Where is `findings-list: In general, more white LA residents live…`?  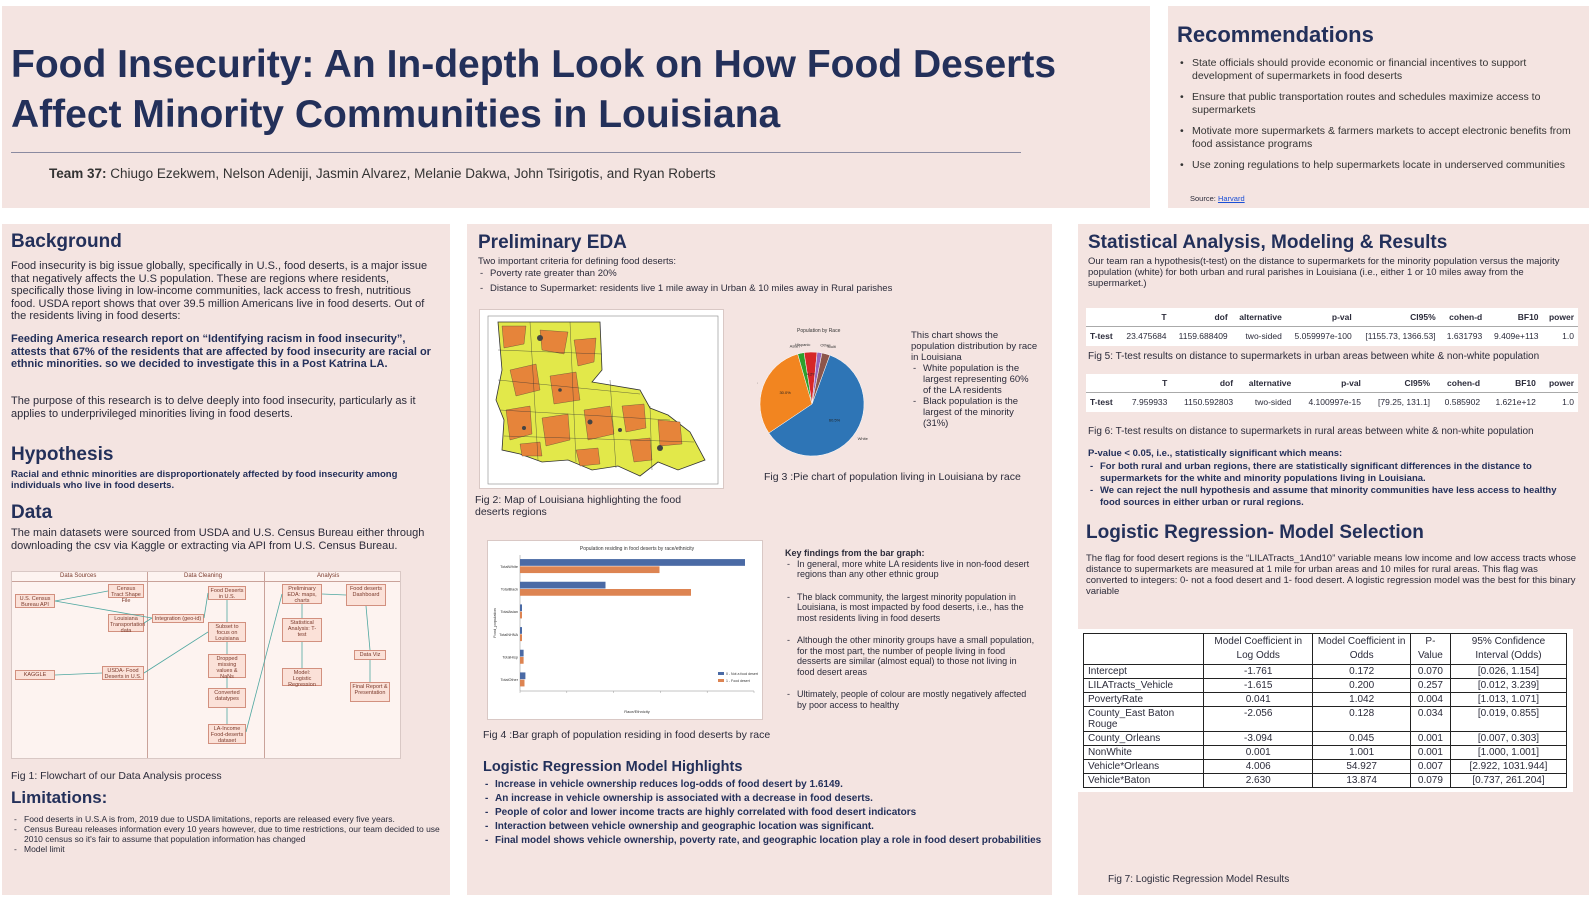
findings-list: In general, more white LA residents live… is located at coordinates (910, 635).